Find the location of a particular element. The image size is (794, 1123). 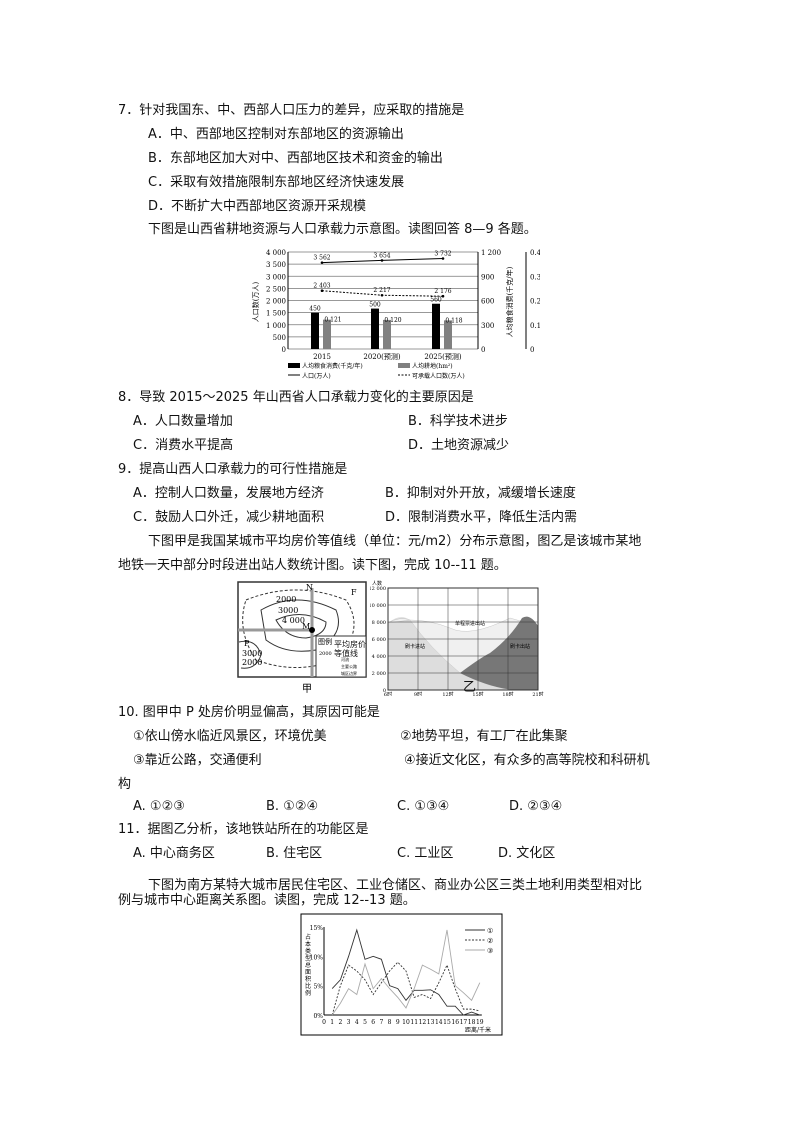

q9-option-b: B．抑制对外开放，减缓增长速度 is located at coordinates (480, 493).